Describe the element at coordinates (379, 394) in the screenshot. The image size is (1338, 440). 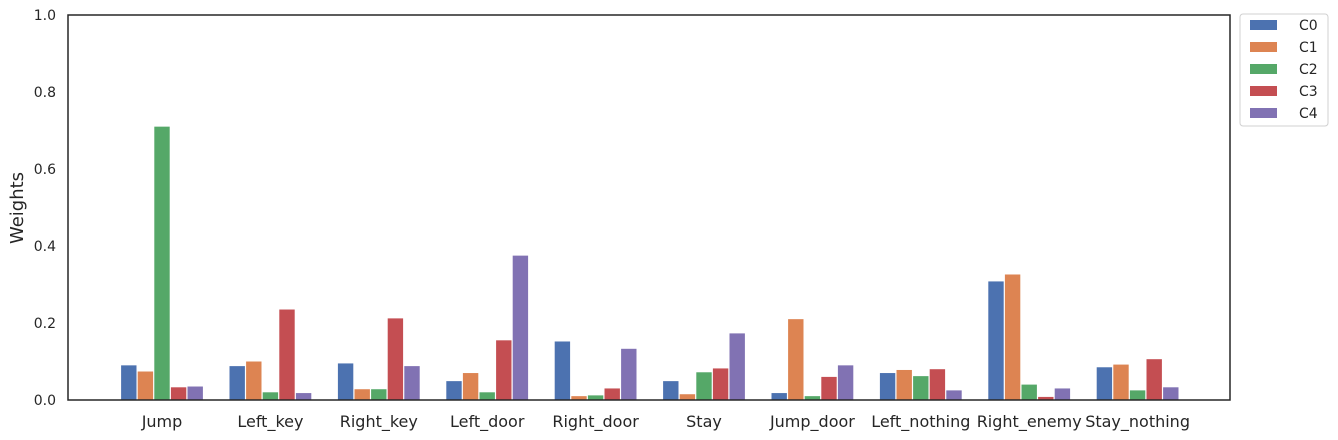
I see `bar-c2-right-key` at that location.